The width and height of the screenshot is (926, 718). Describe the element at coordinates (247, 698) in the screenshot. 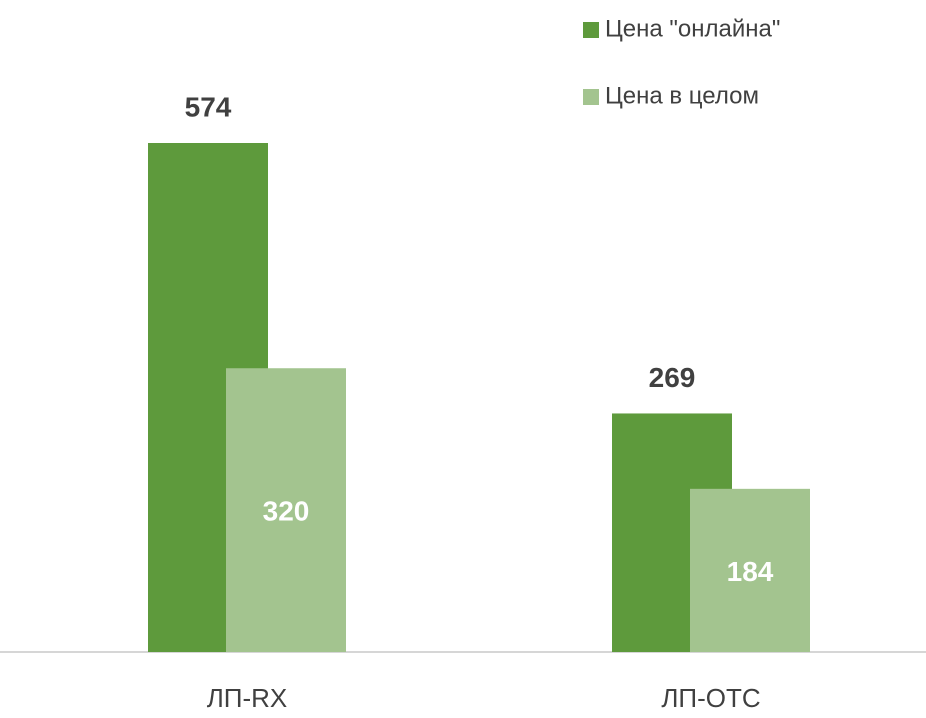

I see `x-tick-label: ЛП-RX` at that location.